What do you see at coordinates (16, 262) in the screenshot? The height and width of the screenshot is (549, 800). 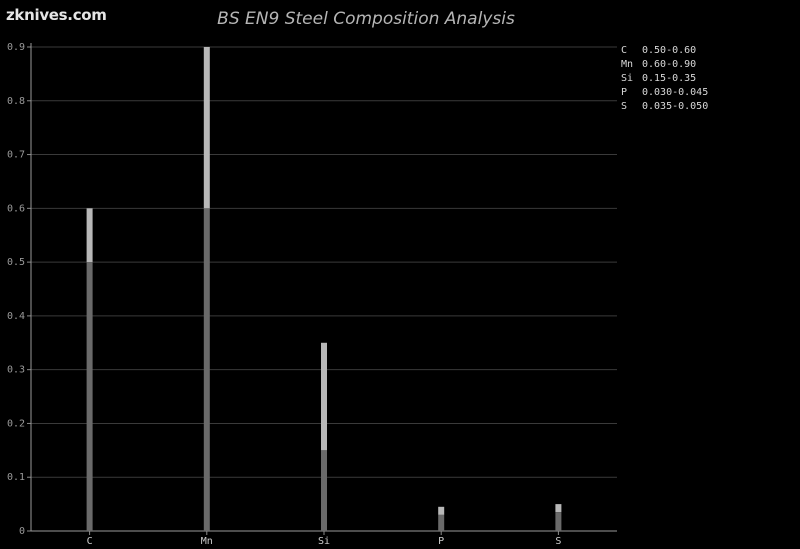 I see `y-tick-label: 0.5` at bounding box center [16, 262].